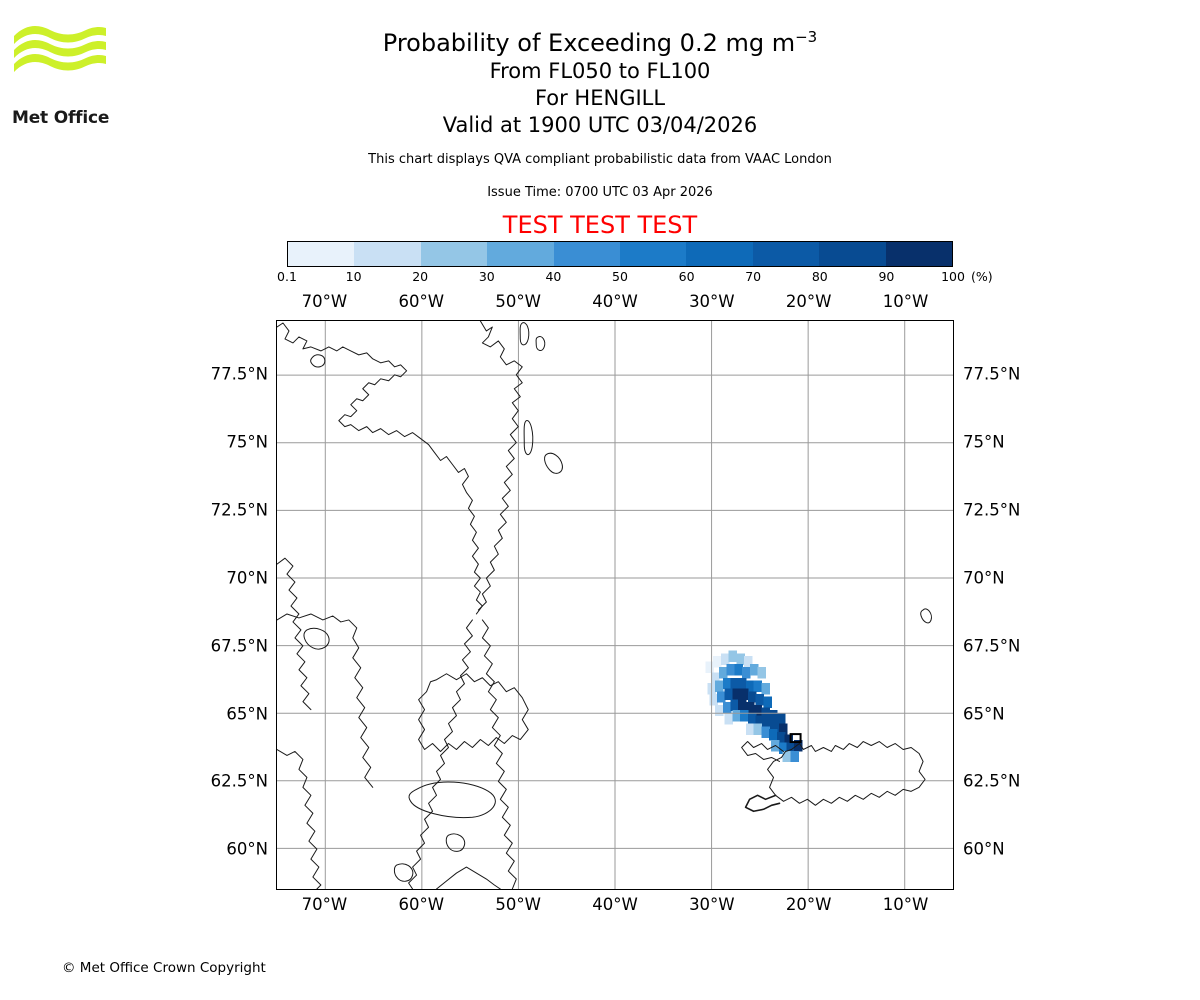 The image size is (1200, 1000). I want to click on colorbar-tick-70: 70, so click(753, 276).